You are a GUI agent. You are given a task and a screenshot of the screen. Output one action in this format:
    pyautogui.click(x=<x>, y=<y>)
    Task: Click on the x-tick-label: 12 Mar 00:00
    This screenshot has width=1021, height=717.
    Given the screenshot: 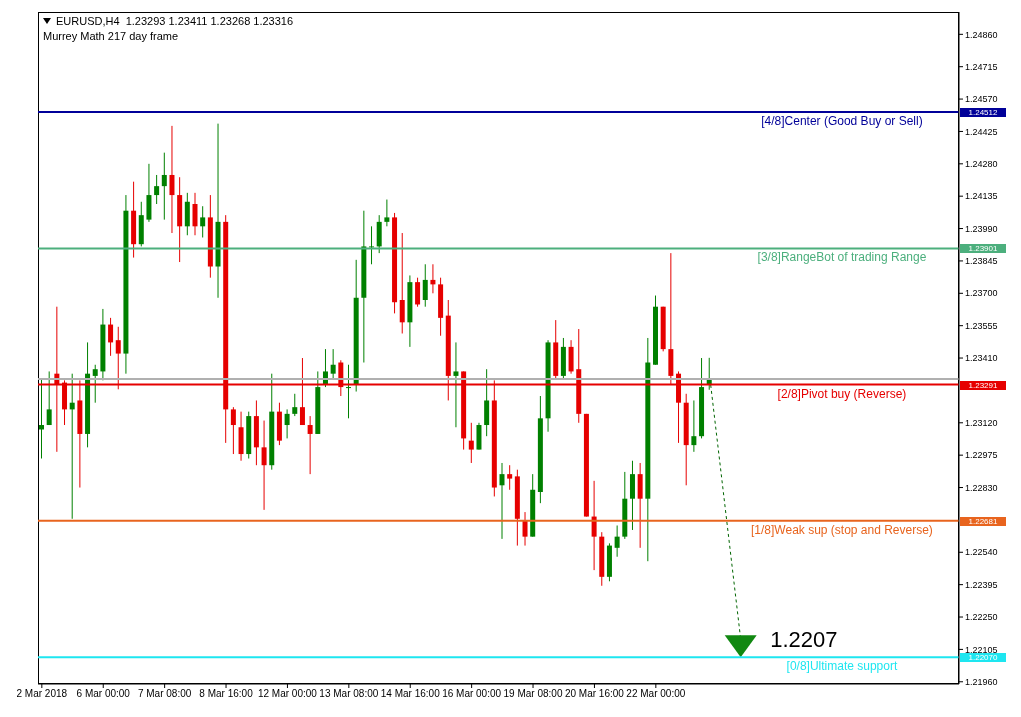 What is the action you would take?
    pyautogui.click(x=287, y=694)
    